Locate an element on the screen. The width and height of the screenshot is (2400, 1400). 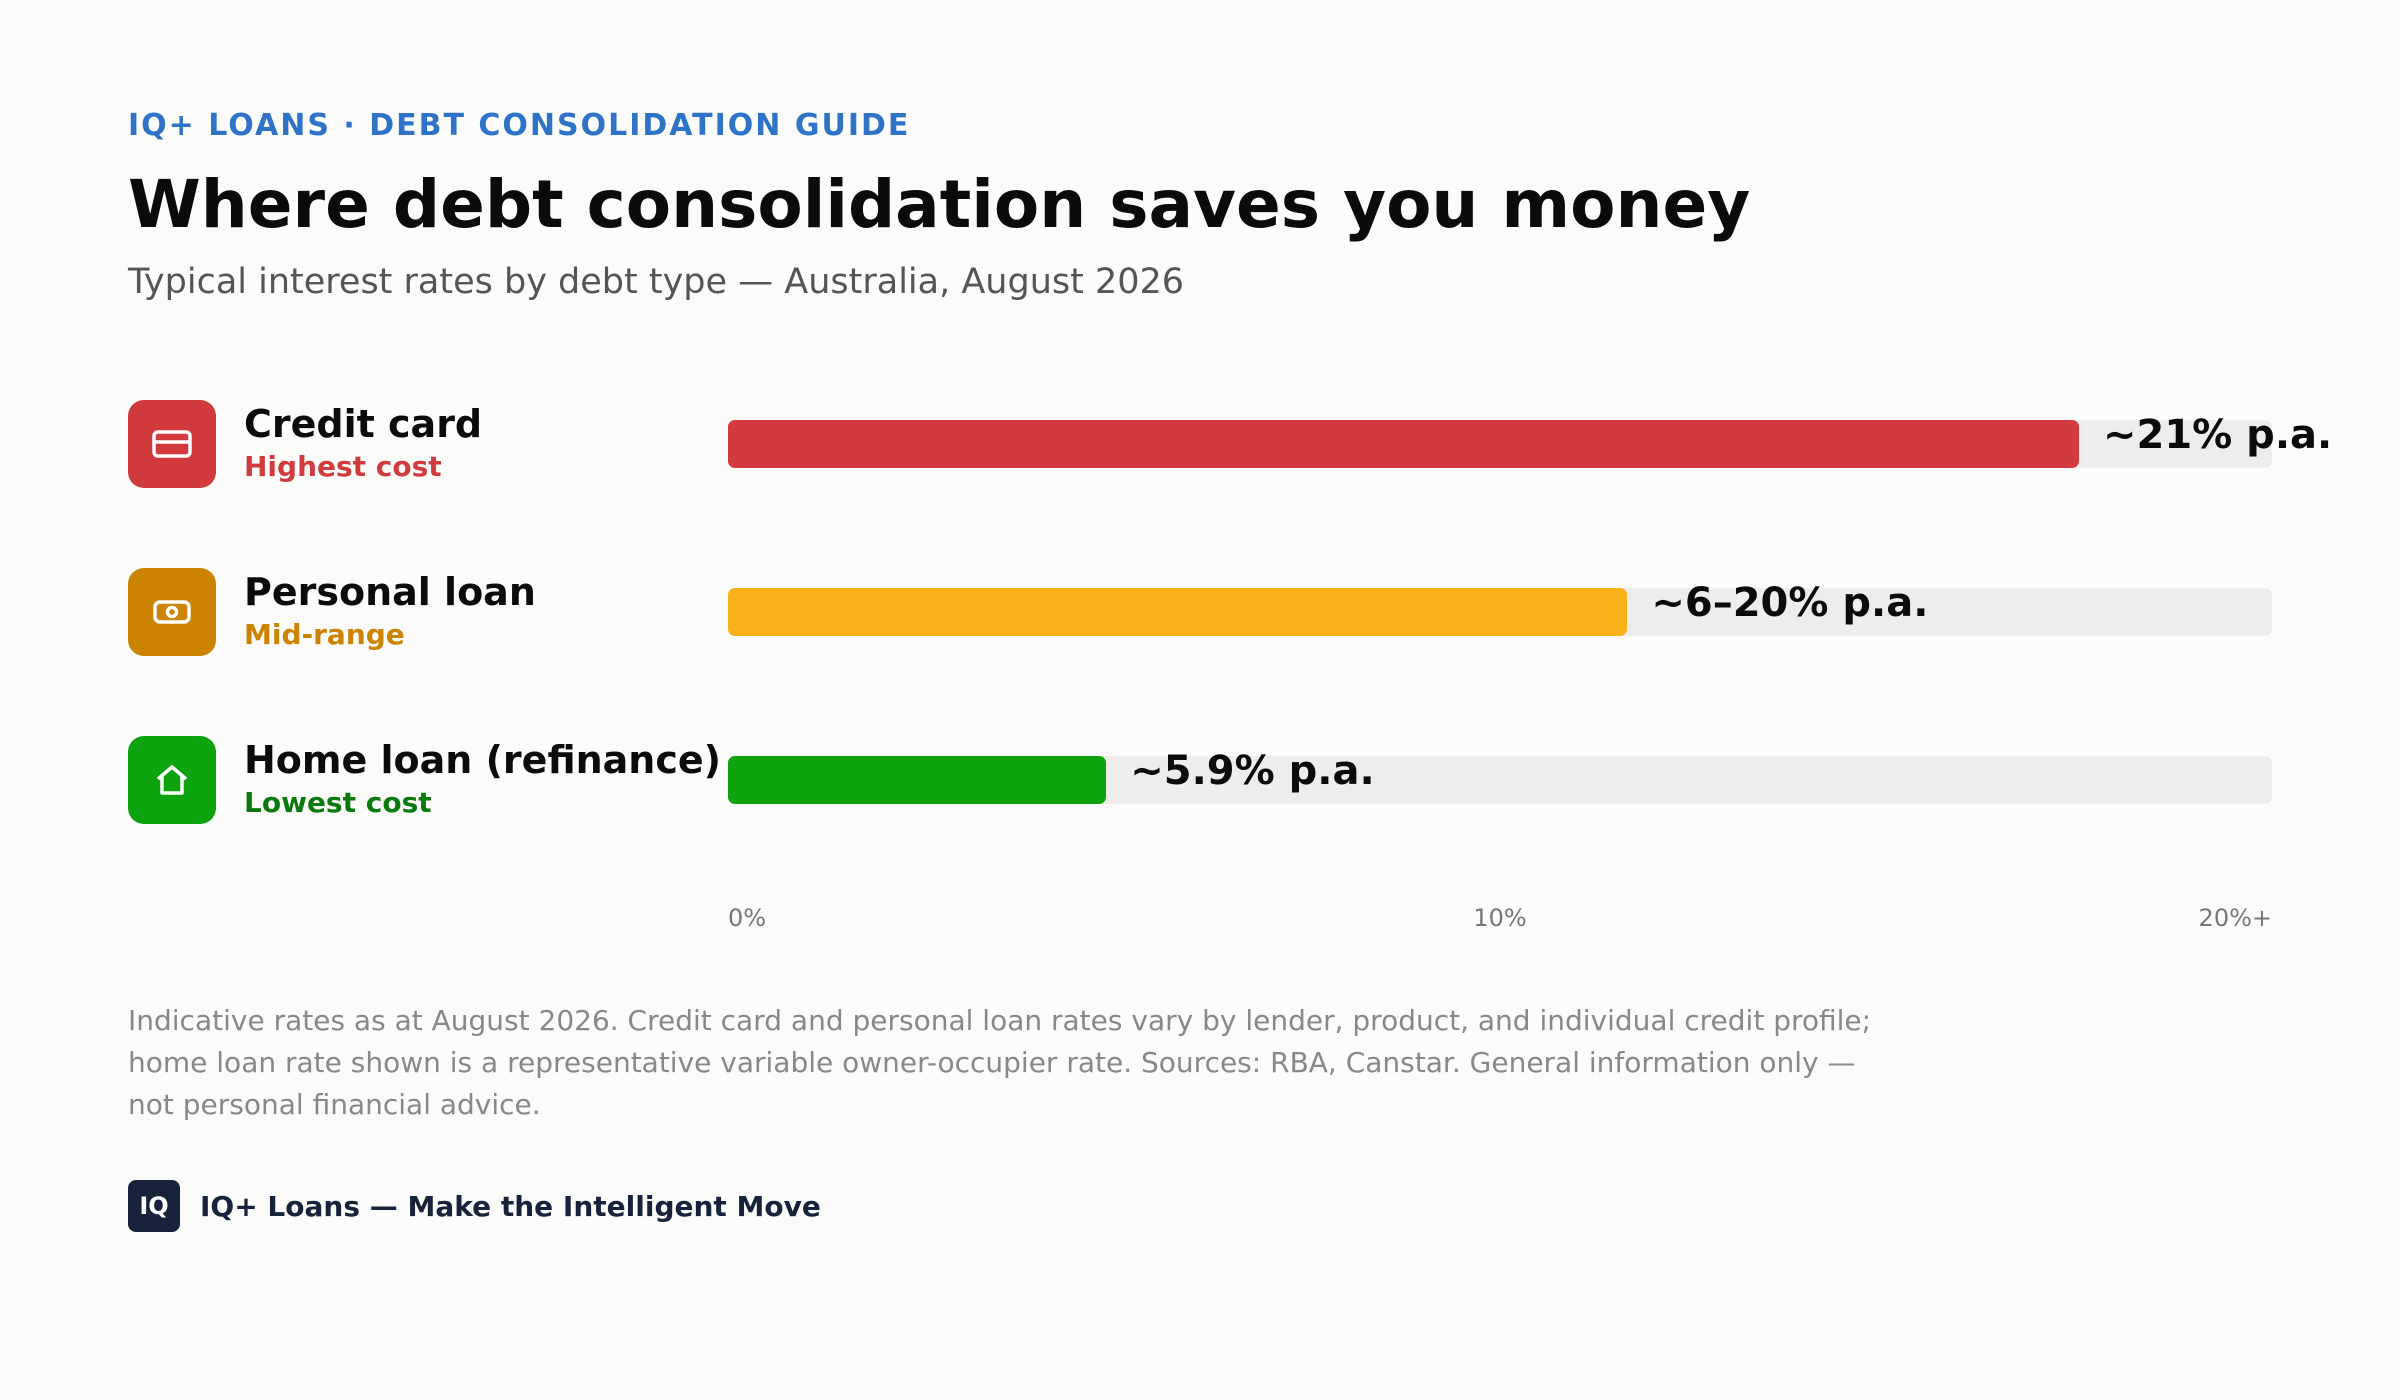
bar-value-label: ~21% p.a. is located at coordinates (2218, 435).